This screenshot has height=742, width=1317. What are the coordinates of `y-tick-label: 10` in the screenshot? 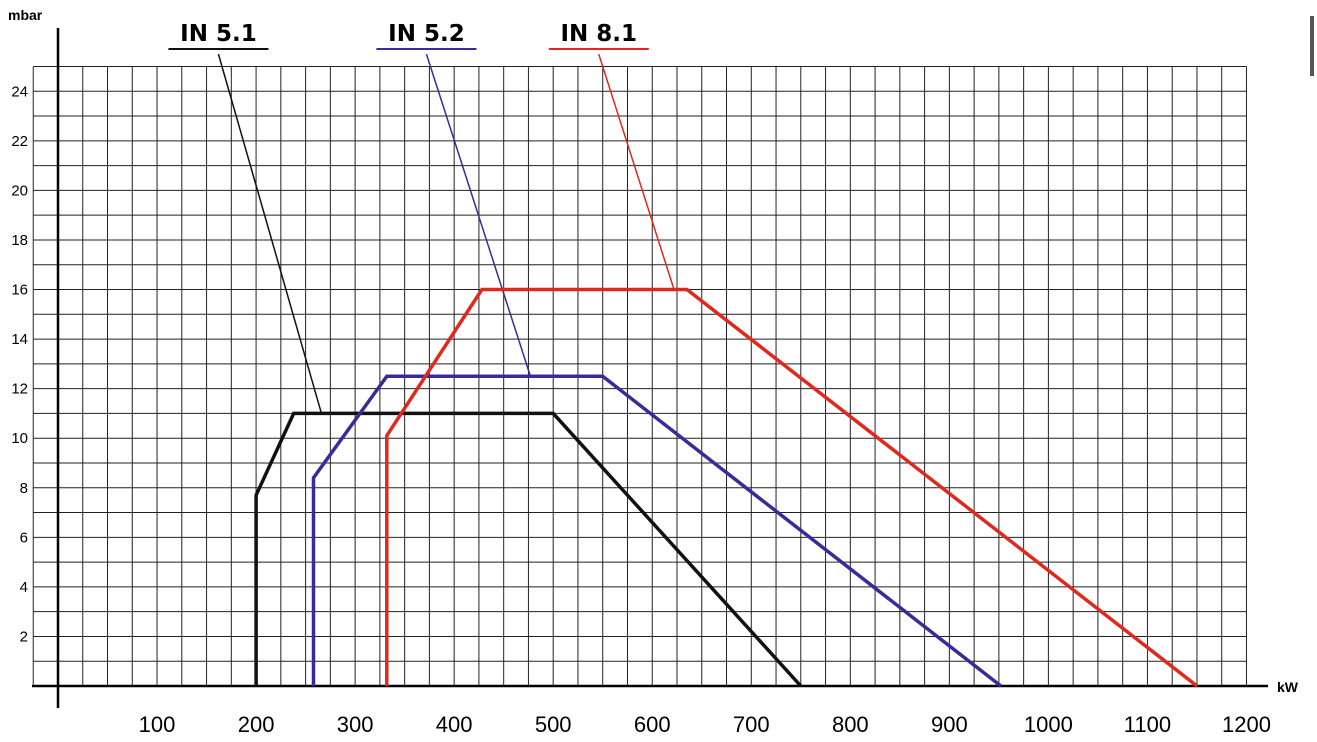 It's located at (19, 438).